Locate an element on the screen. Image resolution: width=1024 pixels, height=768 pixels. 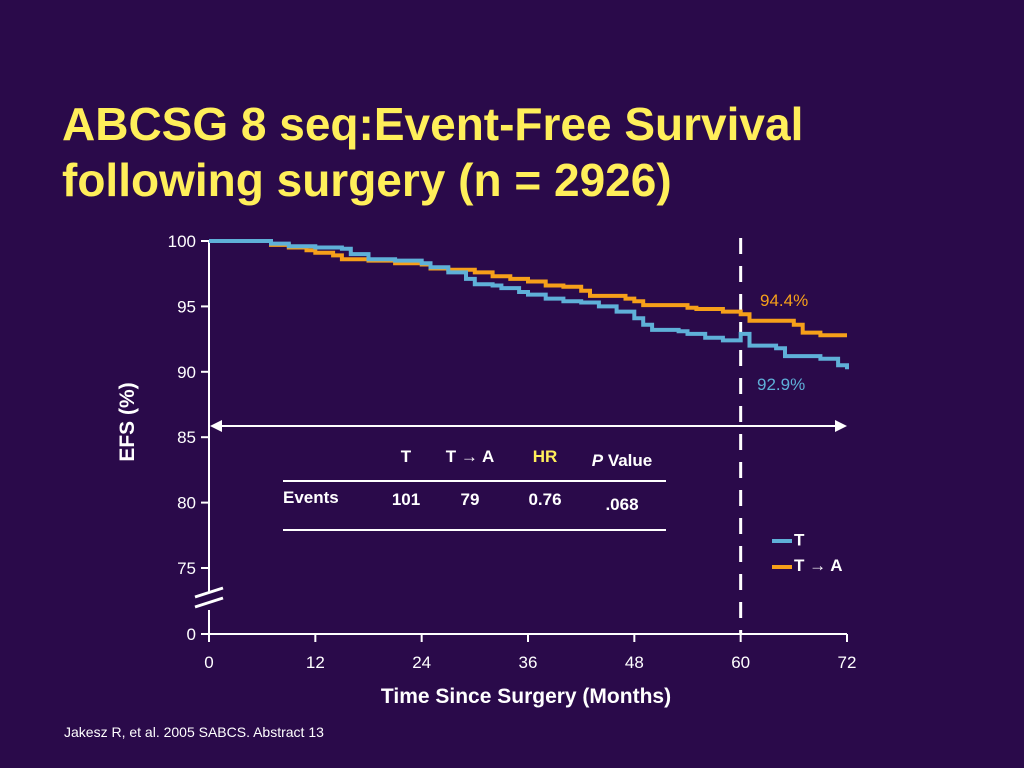
p-italic: P is located at coordinates (598, 460).